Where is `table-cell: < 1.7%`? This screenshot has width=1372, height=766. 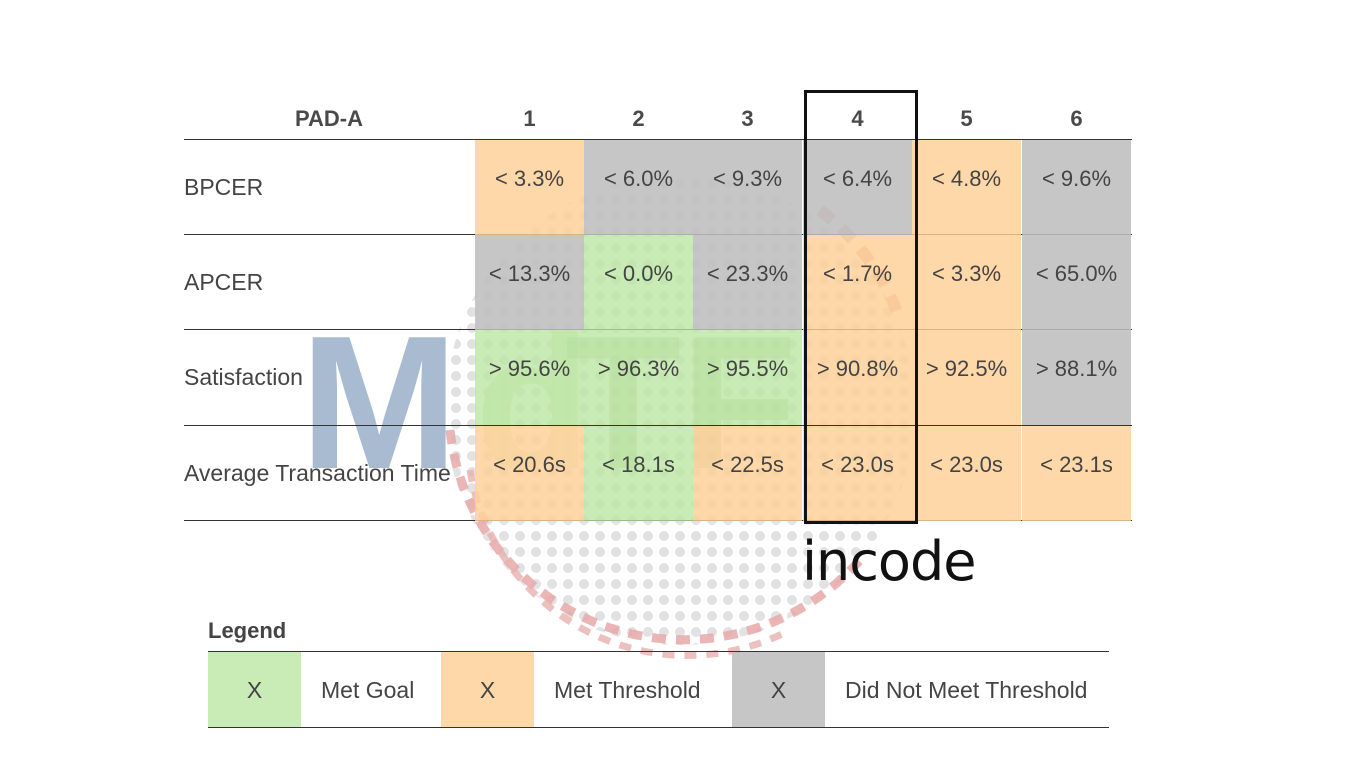
table-cell: < 1.7% is located at coordinates (857, 282).